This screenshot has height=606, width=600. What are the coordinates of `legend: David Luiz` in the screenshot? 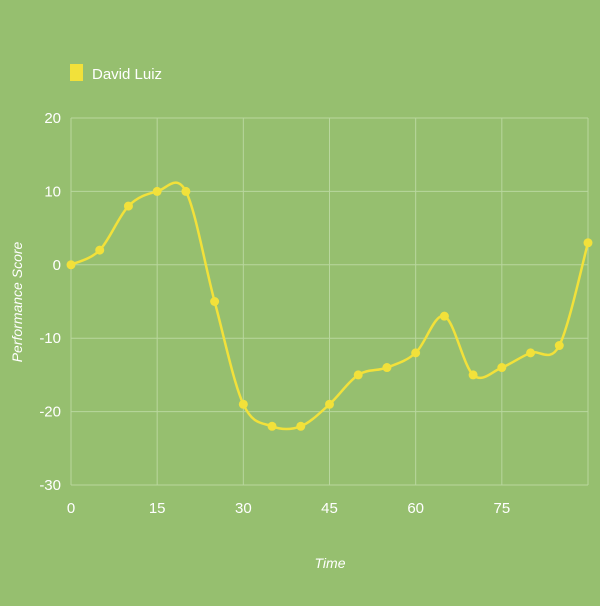 It's located at (116, 73).